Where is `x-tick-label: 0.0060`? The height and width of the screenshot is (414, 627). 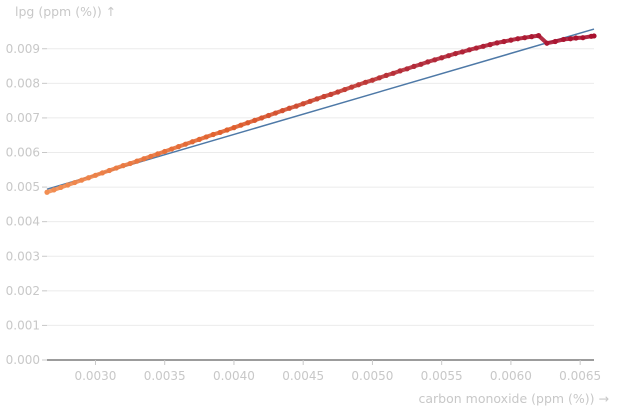
x-tick-label: 0.0060 is located at coordinates (511, 376).